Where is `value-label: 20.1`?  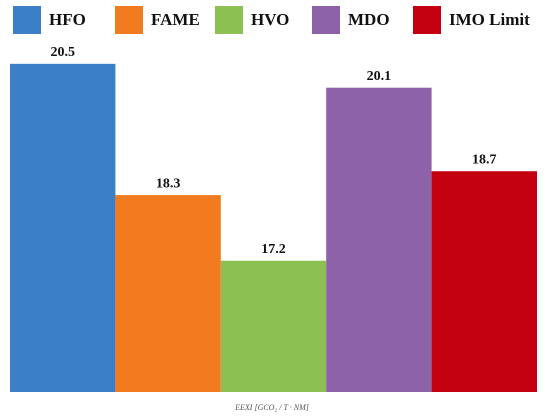
value-label: 20.1 is located at coordinates (379, 76).